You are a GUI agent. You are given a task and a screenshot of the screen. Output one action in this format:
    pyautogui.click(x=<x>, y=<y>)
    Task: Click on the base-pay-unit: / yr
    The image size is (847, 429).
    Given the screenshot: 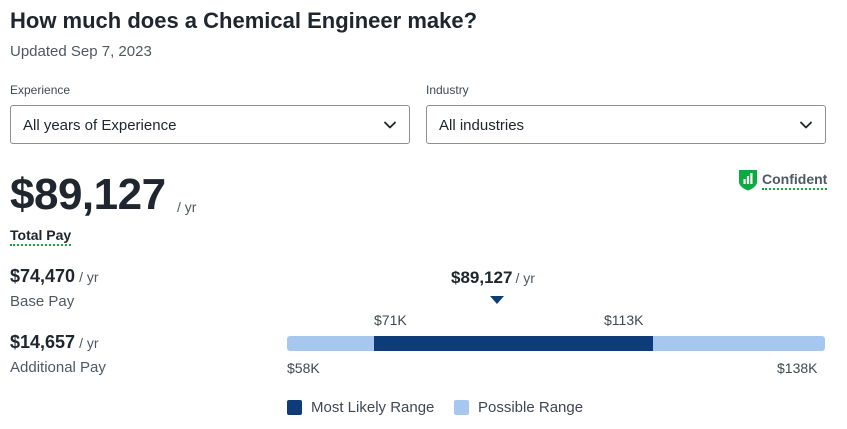 What is the action you would take?
    pyautogui.click(x=89, y=277)
    